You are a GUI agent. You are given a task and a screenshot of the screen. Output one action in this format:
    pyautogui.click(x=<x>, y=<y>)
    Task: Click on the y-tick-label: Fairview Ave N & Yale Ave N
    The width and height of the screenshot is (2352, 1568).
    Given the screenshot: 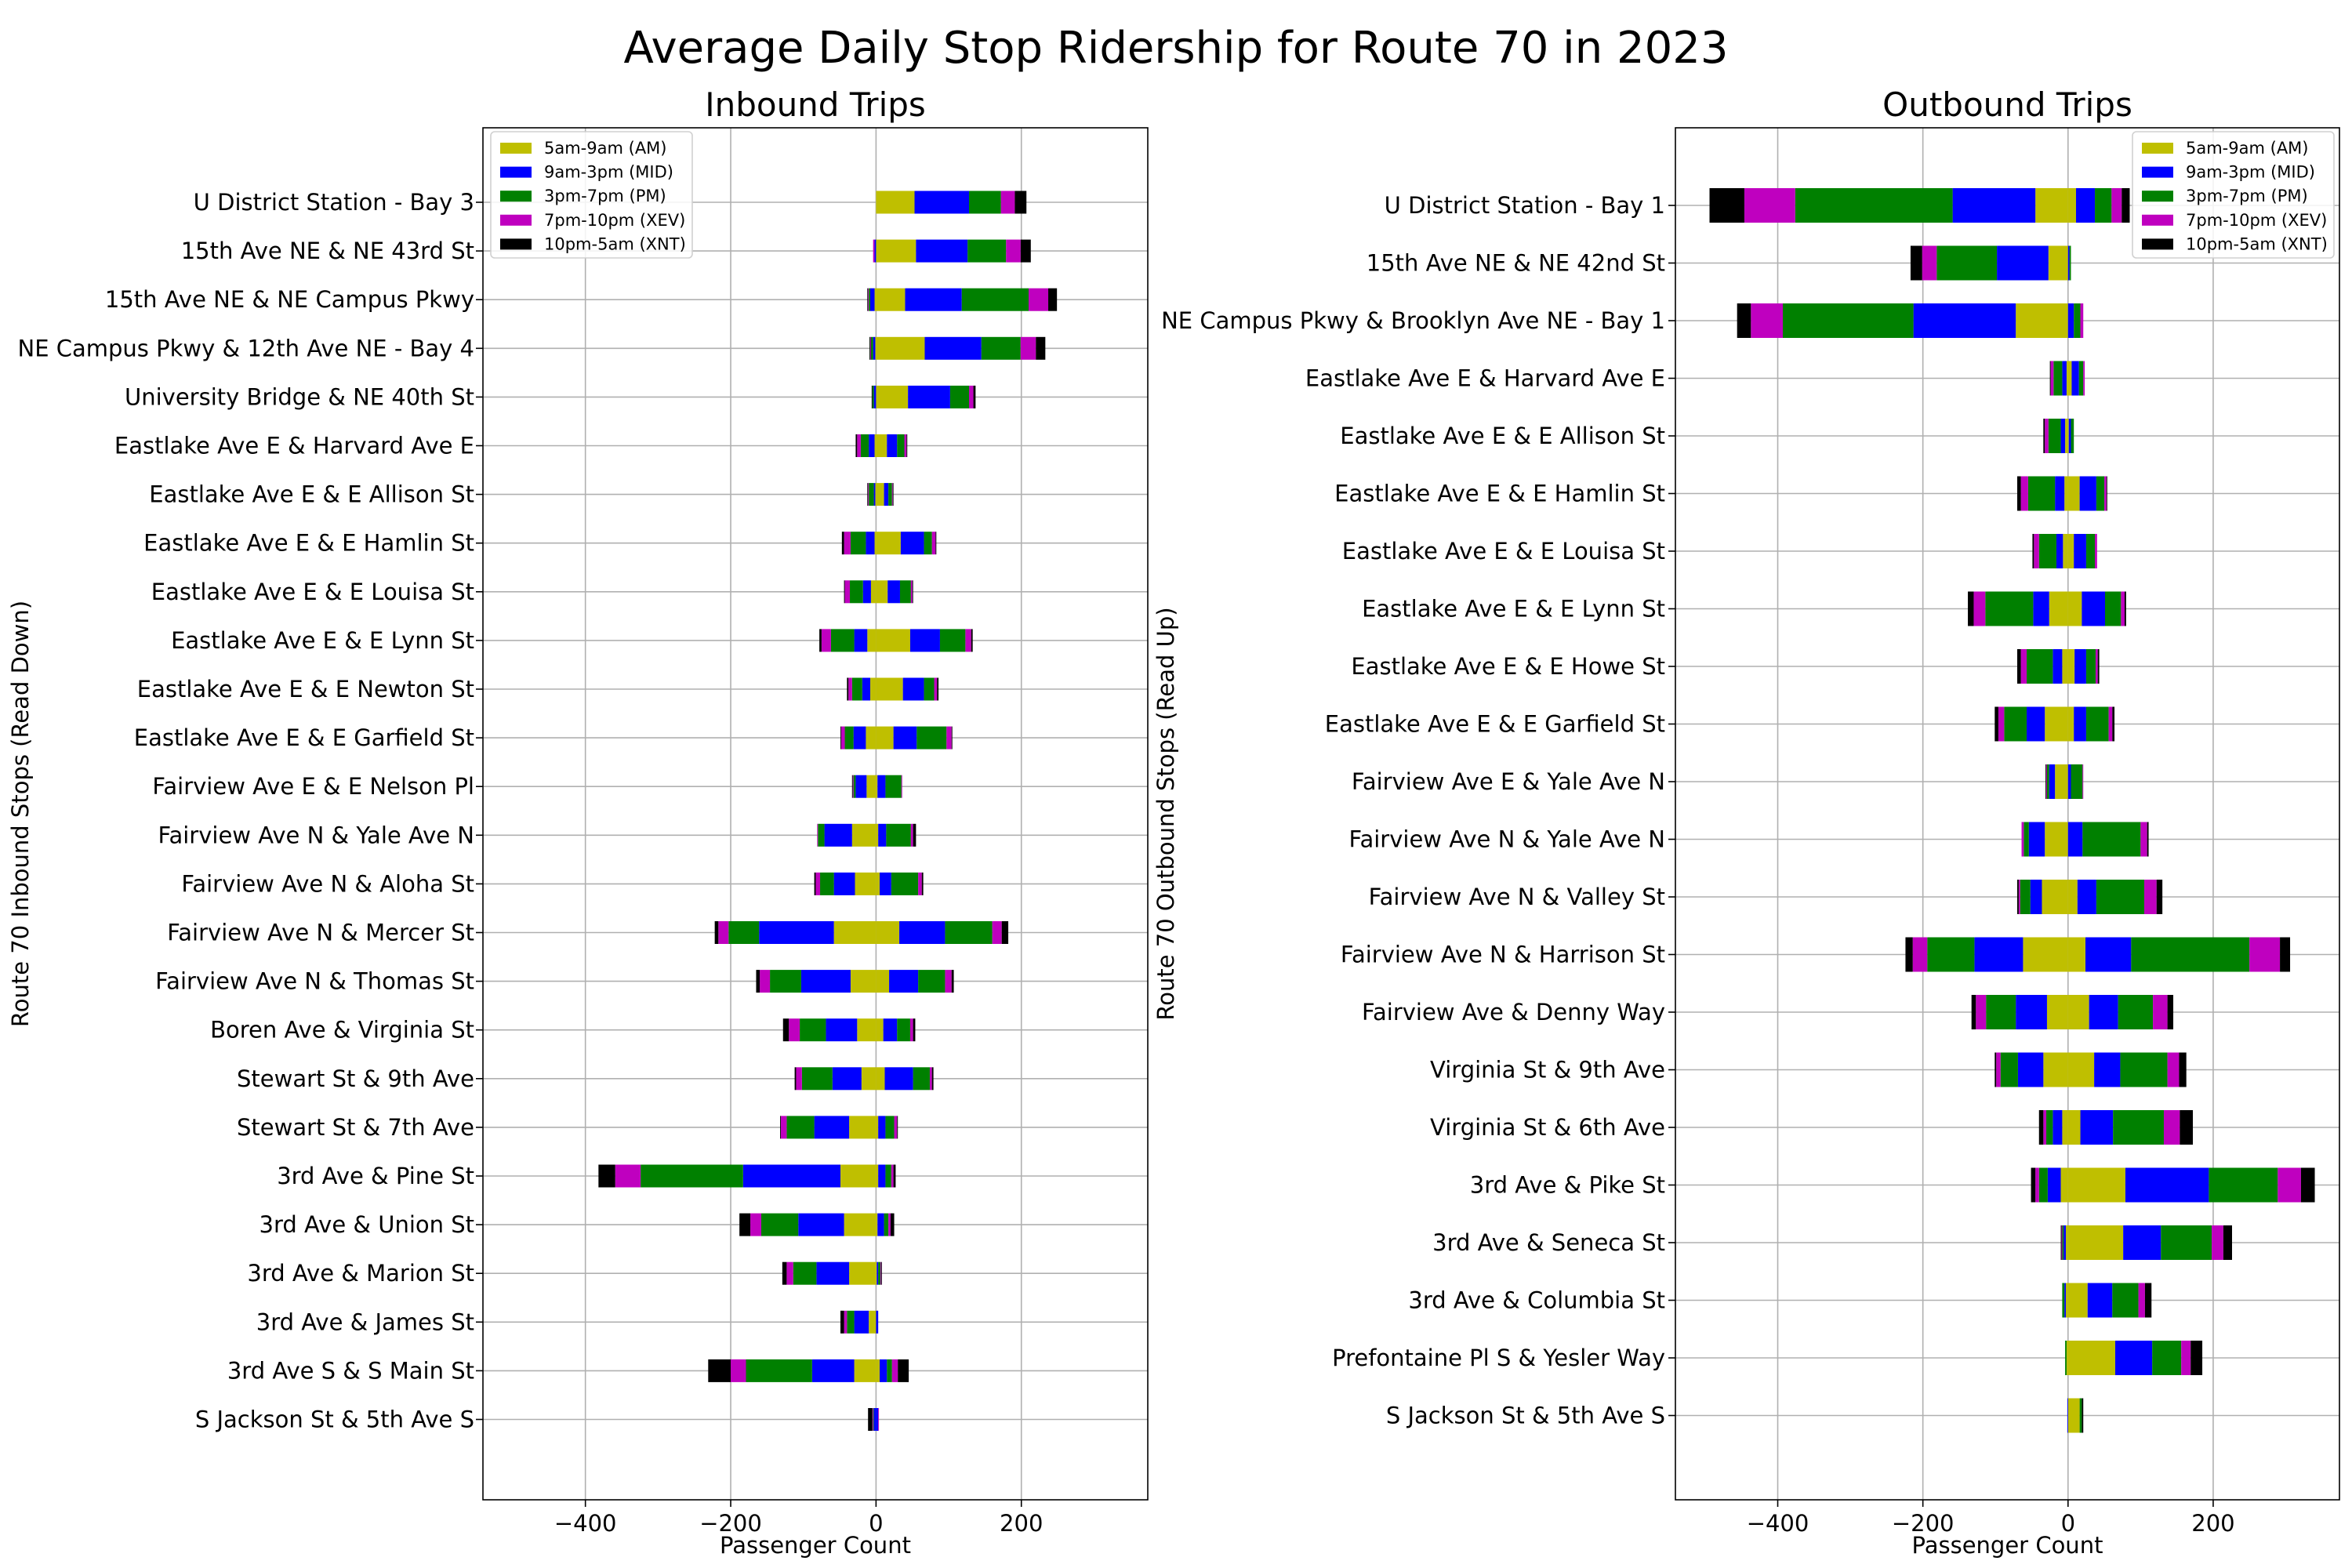 What is the action you would take?
    pyautogui.click(x=316, y=835)
    